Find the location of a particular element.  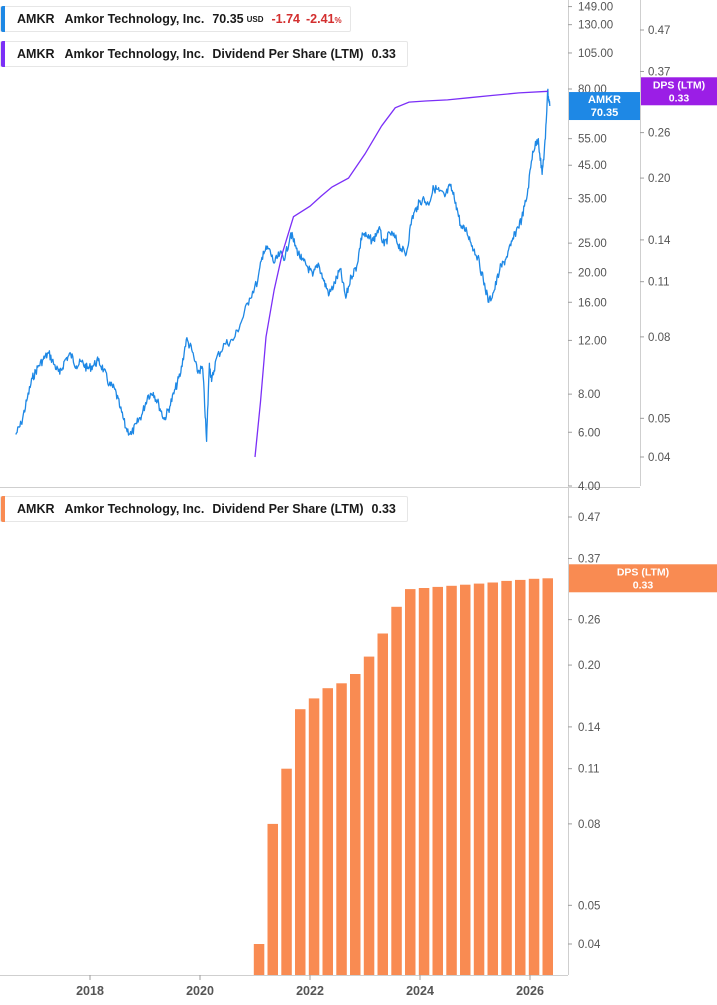

dps-bottom-tick-label: 0.08 is located at coordinates (589, 825).